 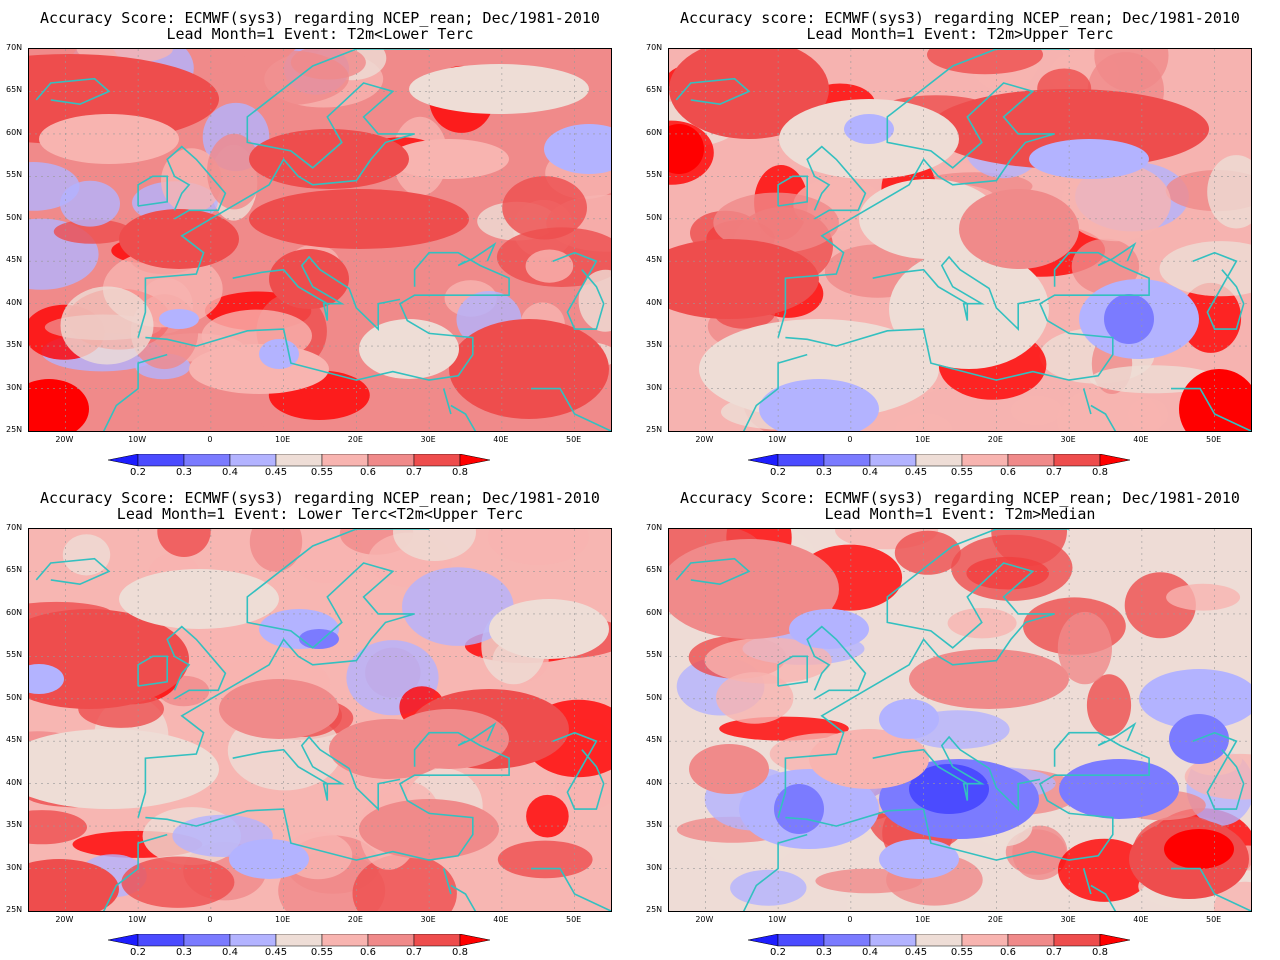 What do you see at coordinates (14, 90) in the screenshot?
I see `latitude-label: 65N` at bounding box center [14, 90].